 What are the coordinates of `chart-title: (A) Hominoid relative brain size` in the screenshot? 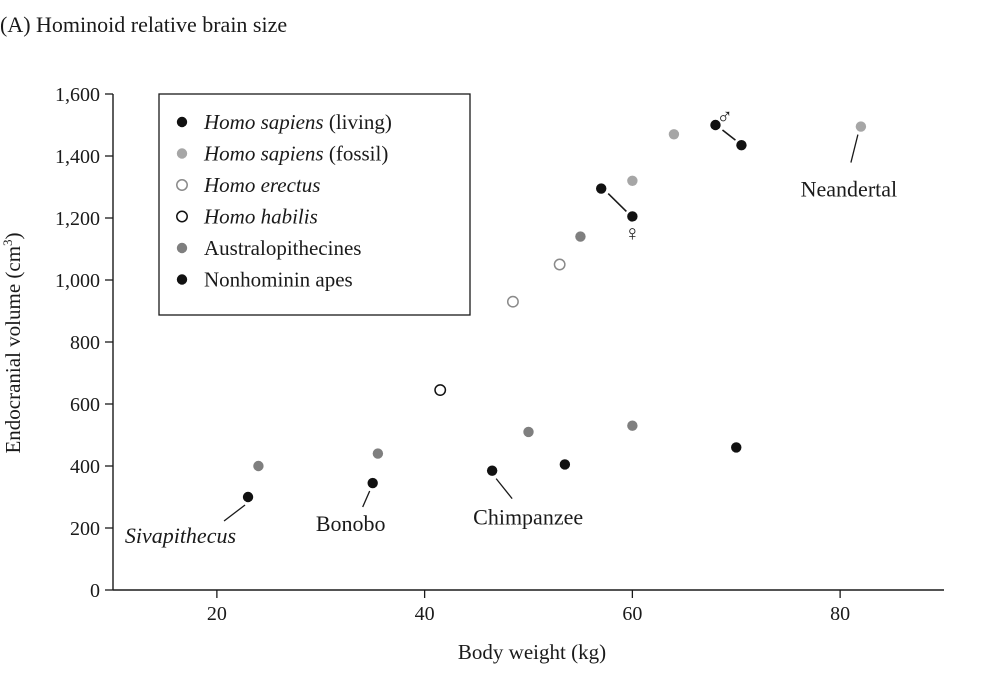 It's located at (144, 24).